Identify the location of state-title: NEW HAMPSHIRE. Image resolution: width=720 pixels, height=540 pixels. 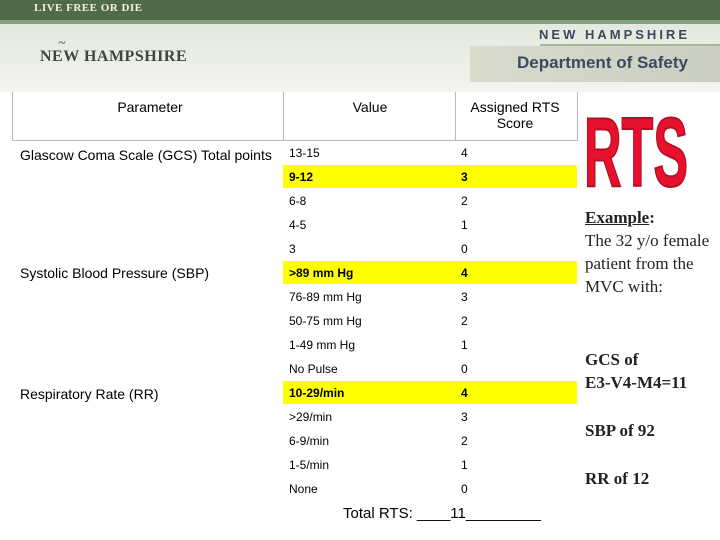
(614, 34).